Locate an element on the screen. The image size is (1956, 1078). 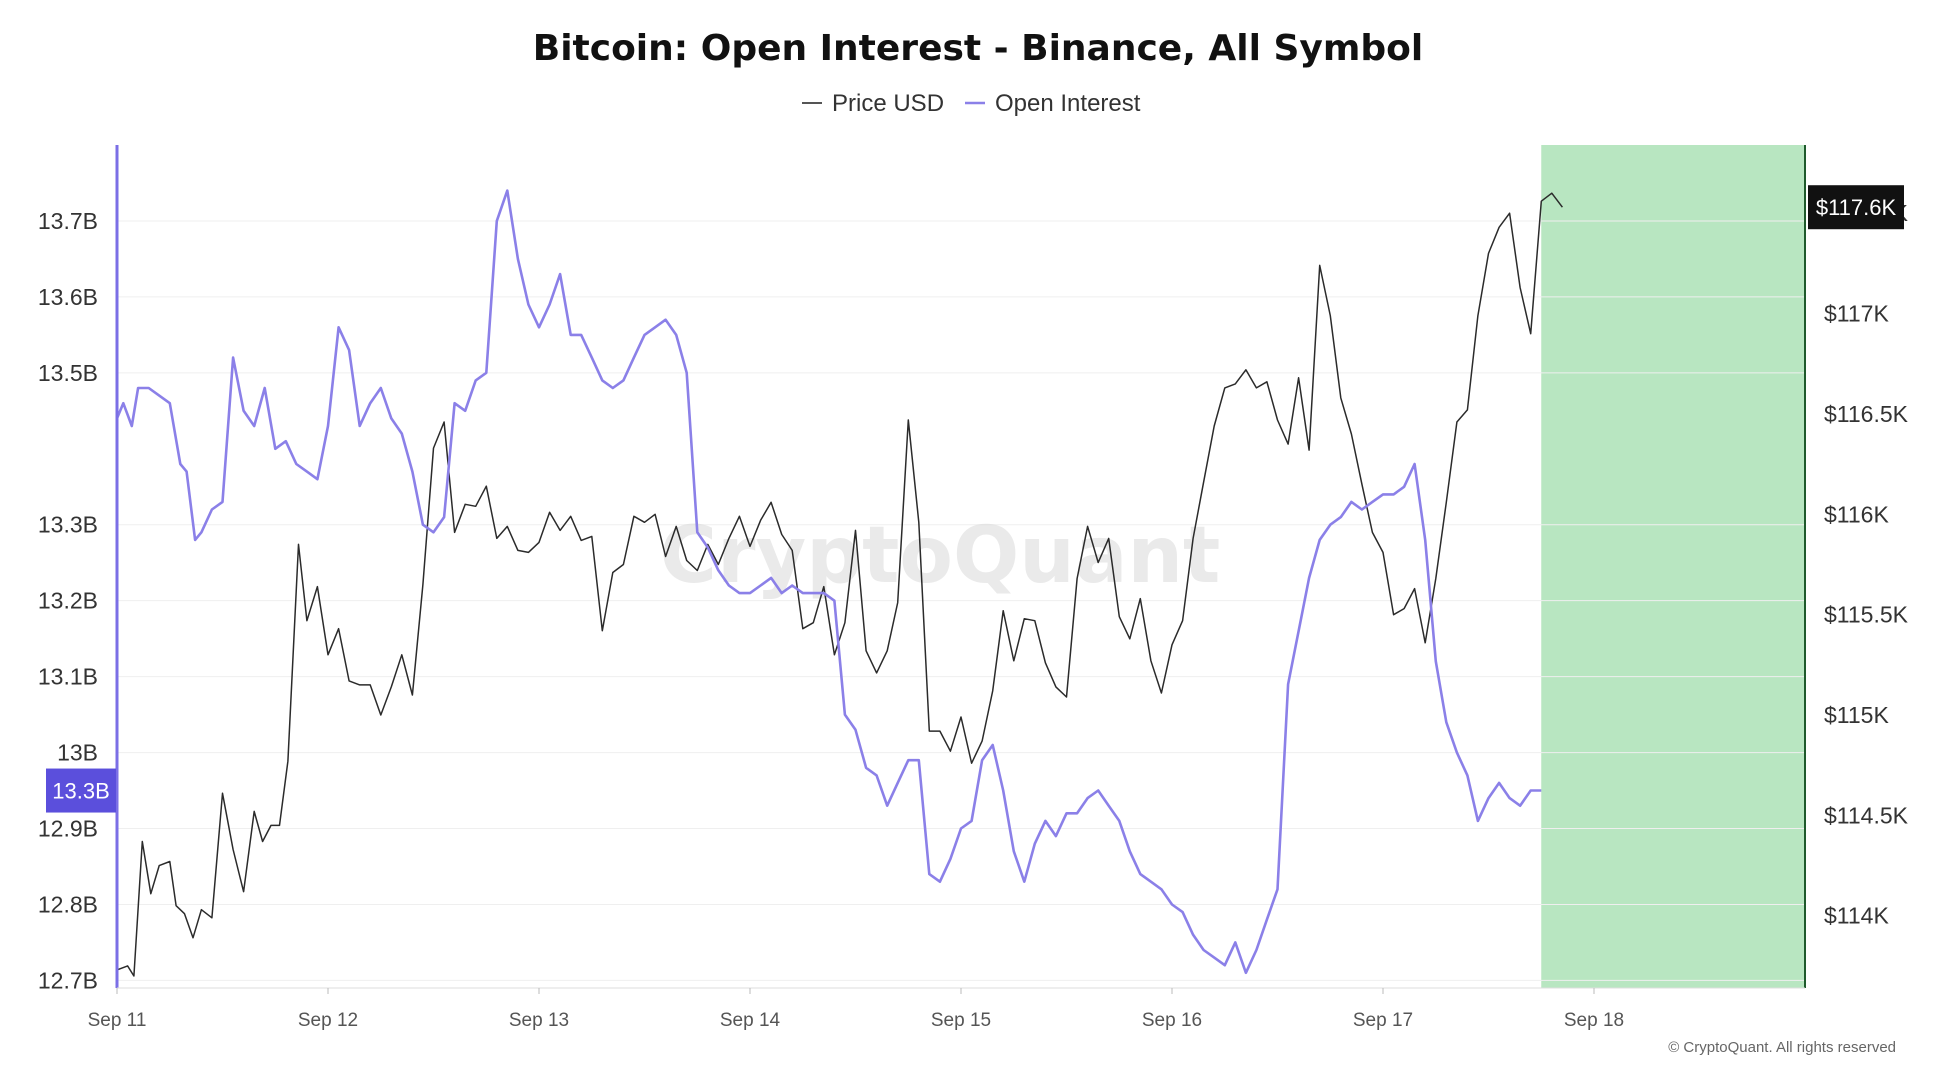
watermark: CryptoQuant is located at coordinates (940, 556).